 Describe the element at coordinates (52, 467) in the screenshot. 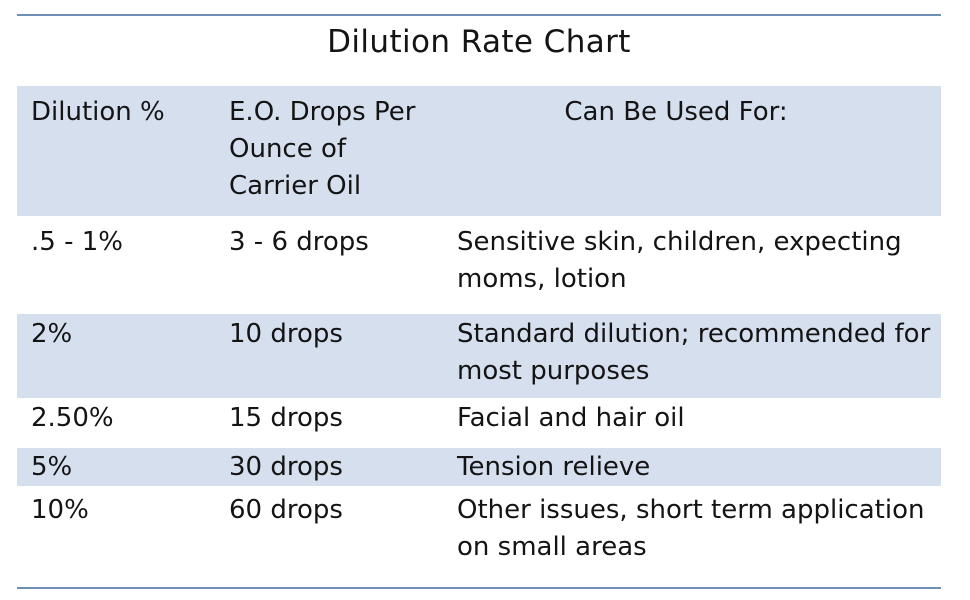

I see `dilution-cell: 5%` at that location.